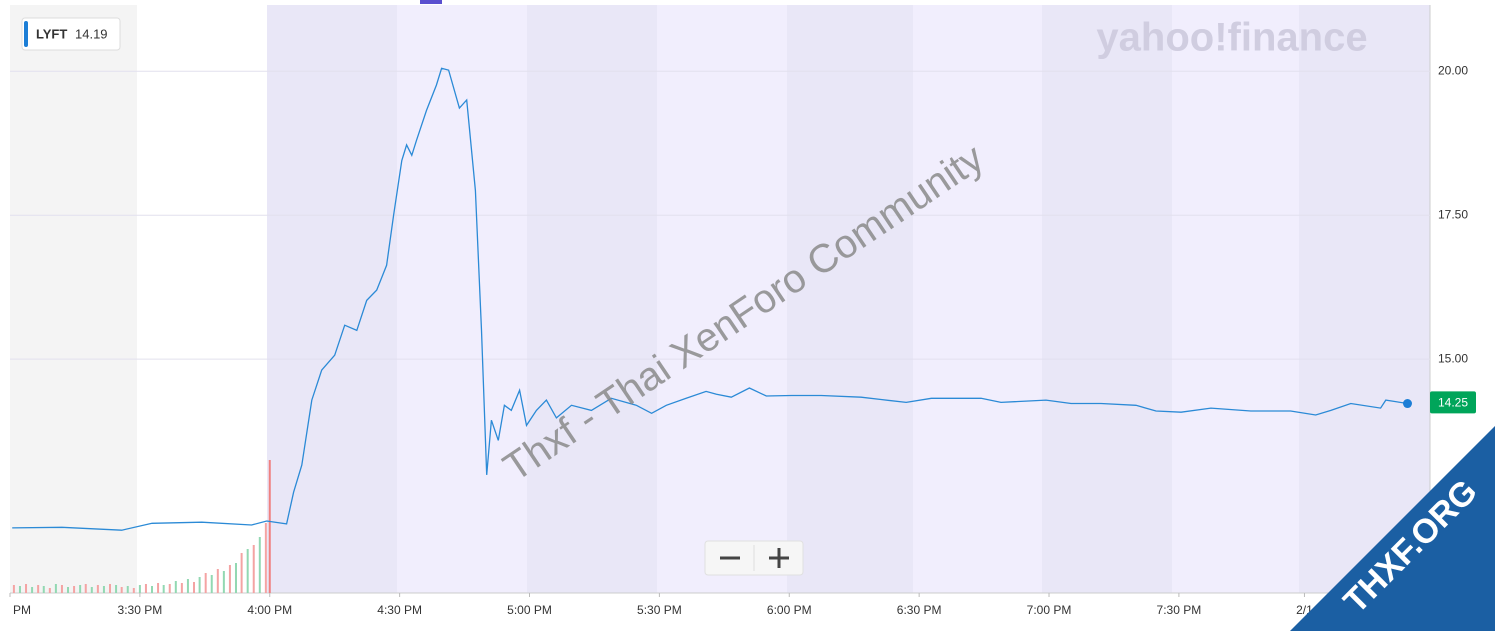 This screenshot has height=631, width=1495. What do you see at coordinates (1392, 528) in the screenshot?
I see `badge-bg` at bounding box center [1392, 528].